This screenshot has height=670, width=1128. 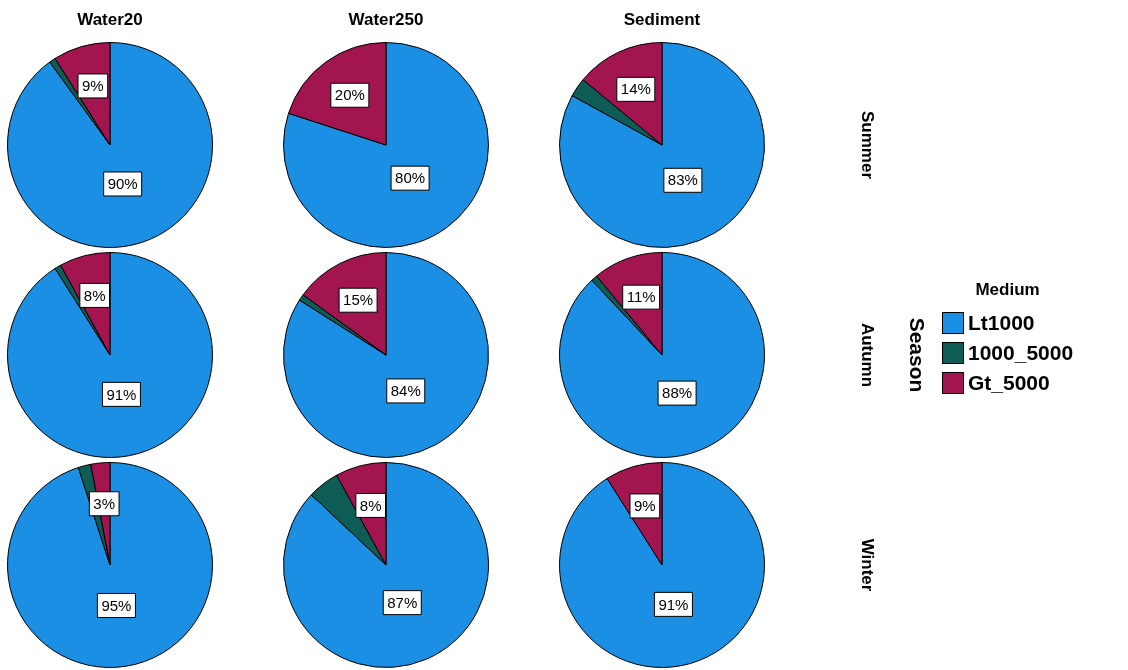 What do you see at coordinates (677, 393) in the screenshot?
I see `data-label: 88%` at bounding box center [677, 393].